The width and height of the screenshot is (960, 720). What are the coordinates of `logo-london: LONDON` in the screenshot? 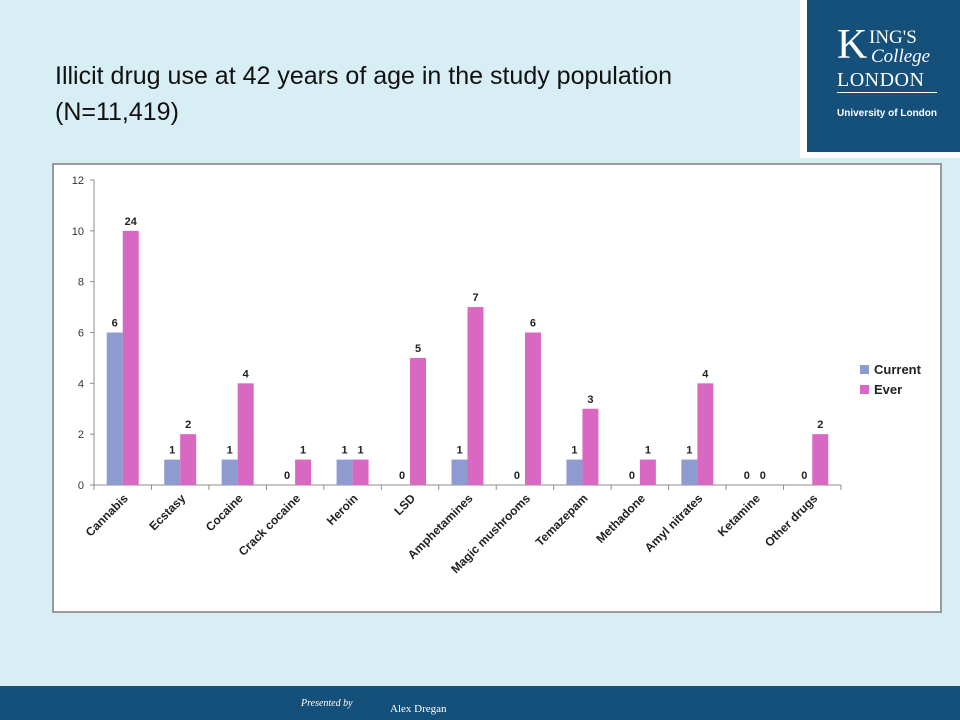 It's located at (881, 80).